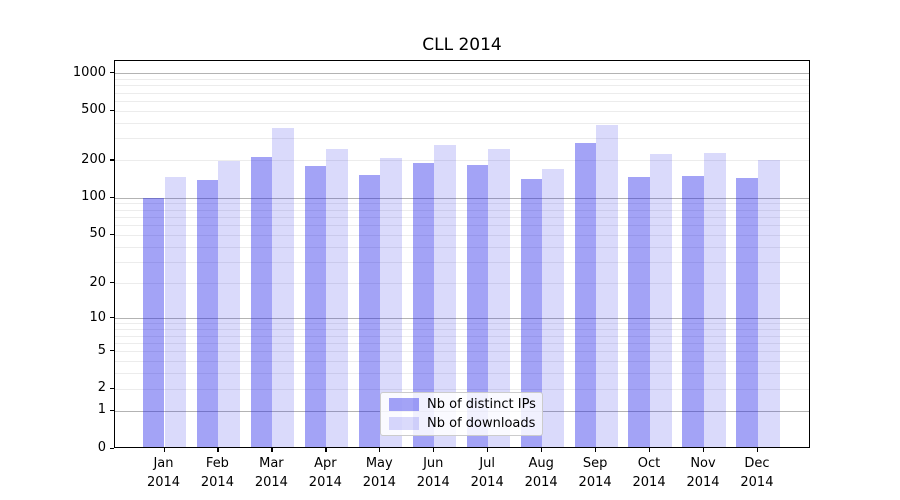 The width and height of the screenshot is (900, 500). What do you see at coordinates (404, 404) in the screenshot?
I see `legend-swatch-distinct-ips` at bounding box center [404, 404].